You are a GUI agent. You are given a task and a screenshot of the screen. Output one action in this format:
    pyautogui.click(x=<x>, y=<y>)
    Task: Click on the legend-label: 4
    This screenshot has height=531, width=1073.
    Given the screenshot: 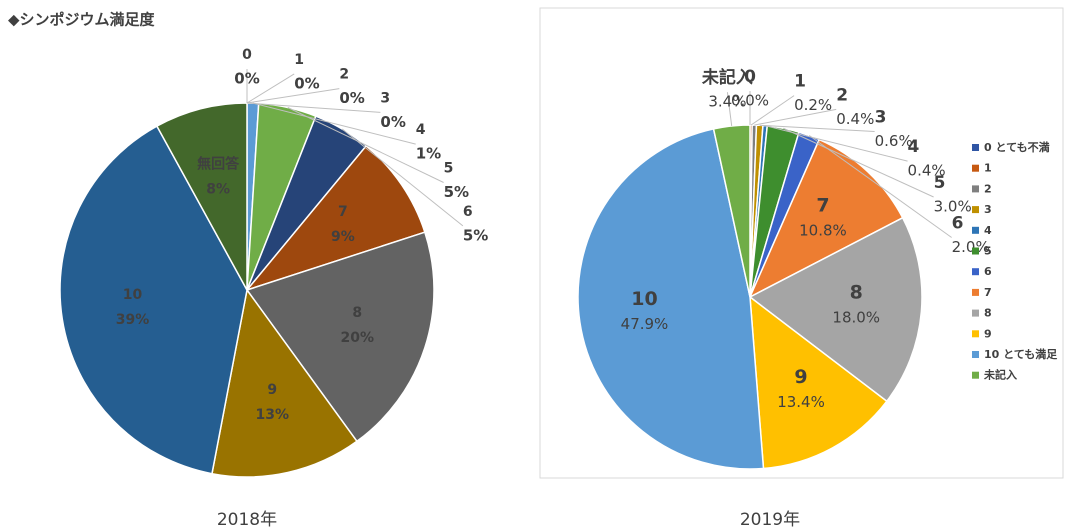 What is the action you would take?
    pyautogui.click(x=988, y=230)
    